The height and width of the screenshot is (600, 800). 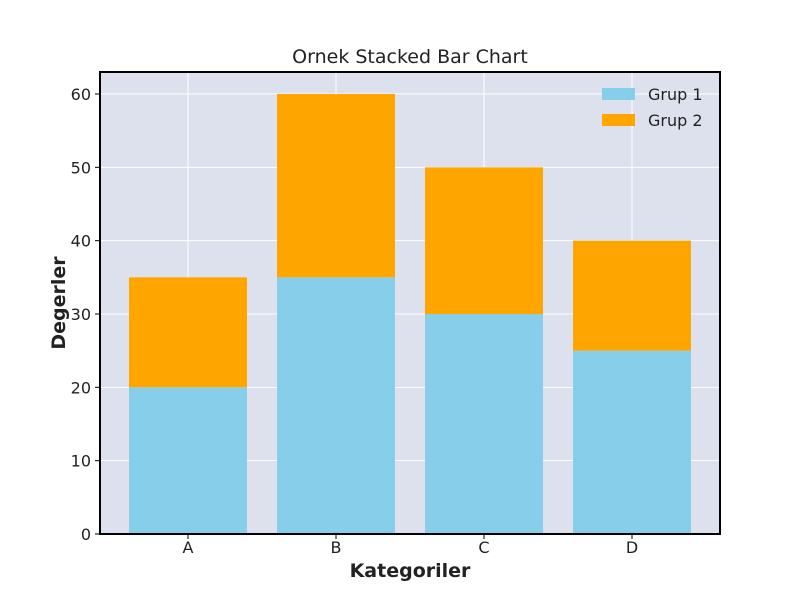 What do you see at coordinates (81, 387) in the screenshot?
I see `y-tick-label: 20` at bounding box center [81, 387].